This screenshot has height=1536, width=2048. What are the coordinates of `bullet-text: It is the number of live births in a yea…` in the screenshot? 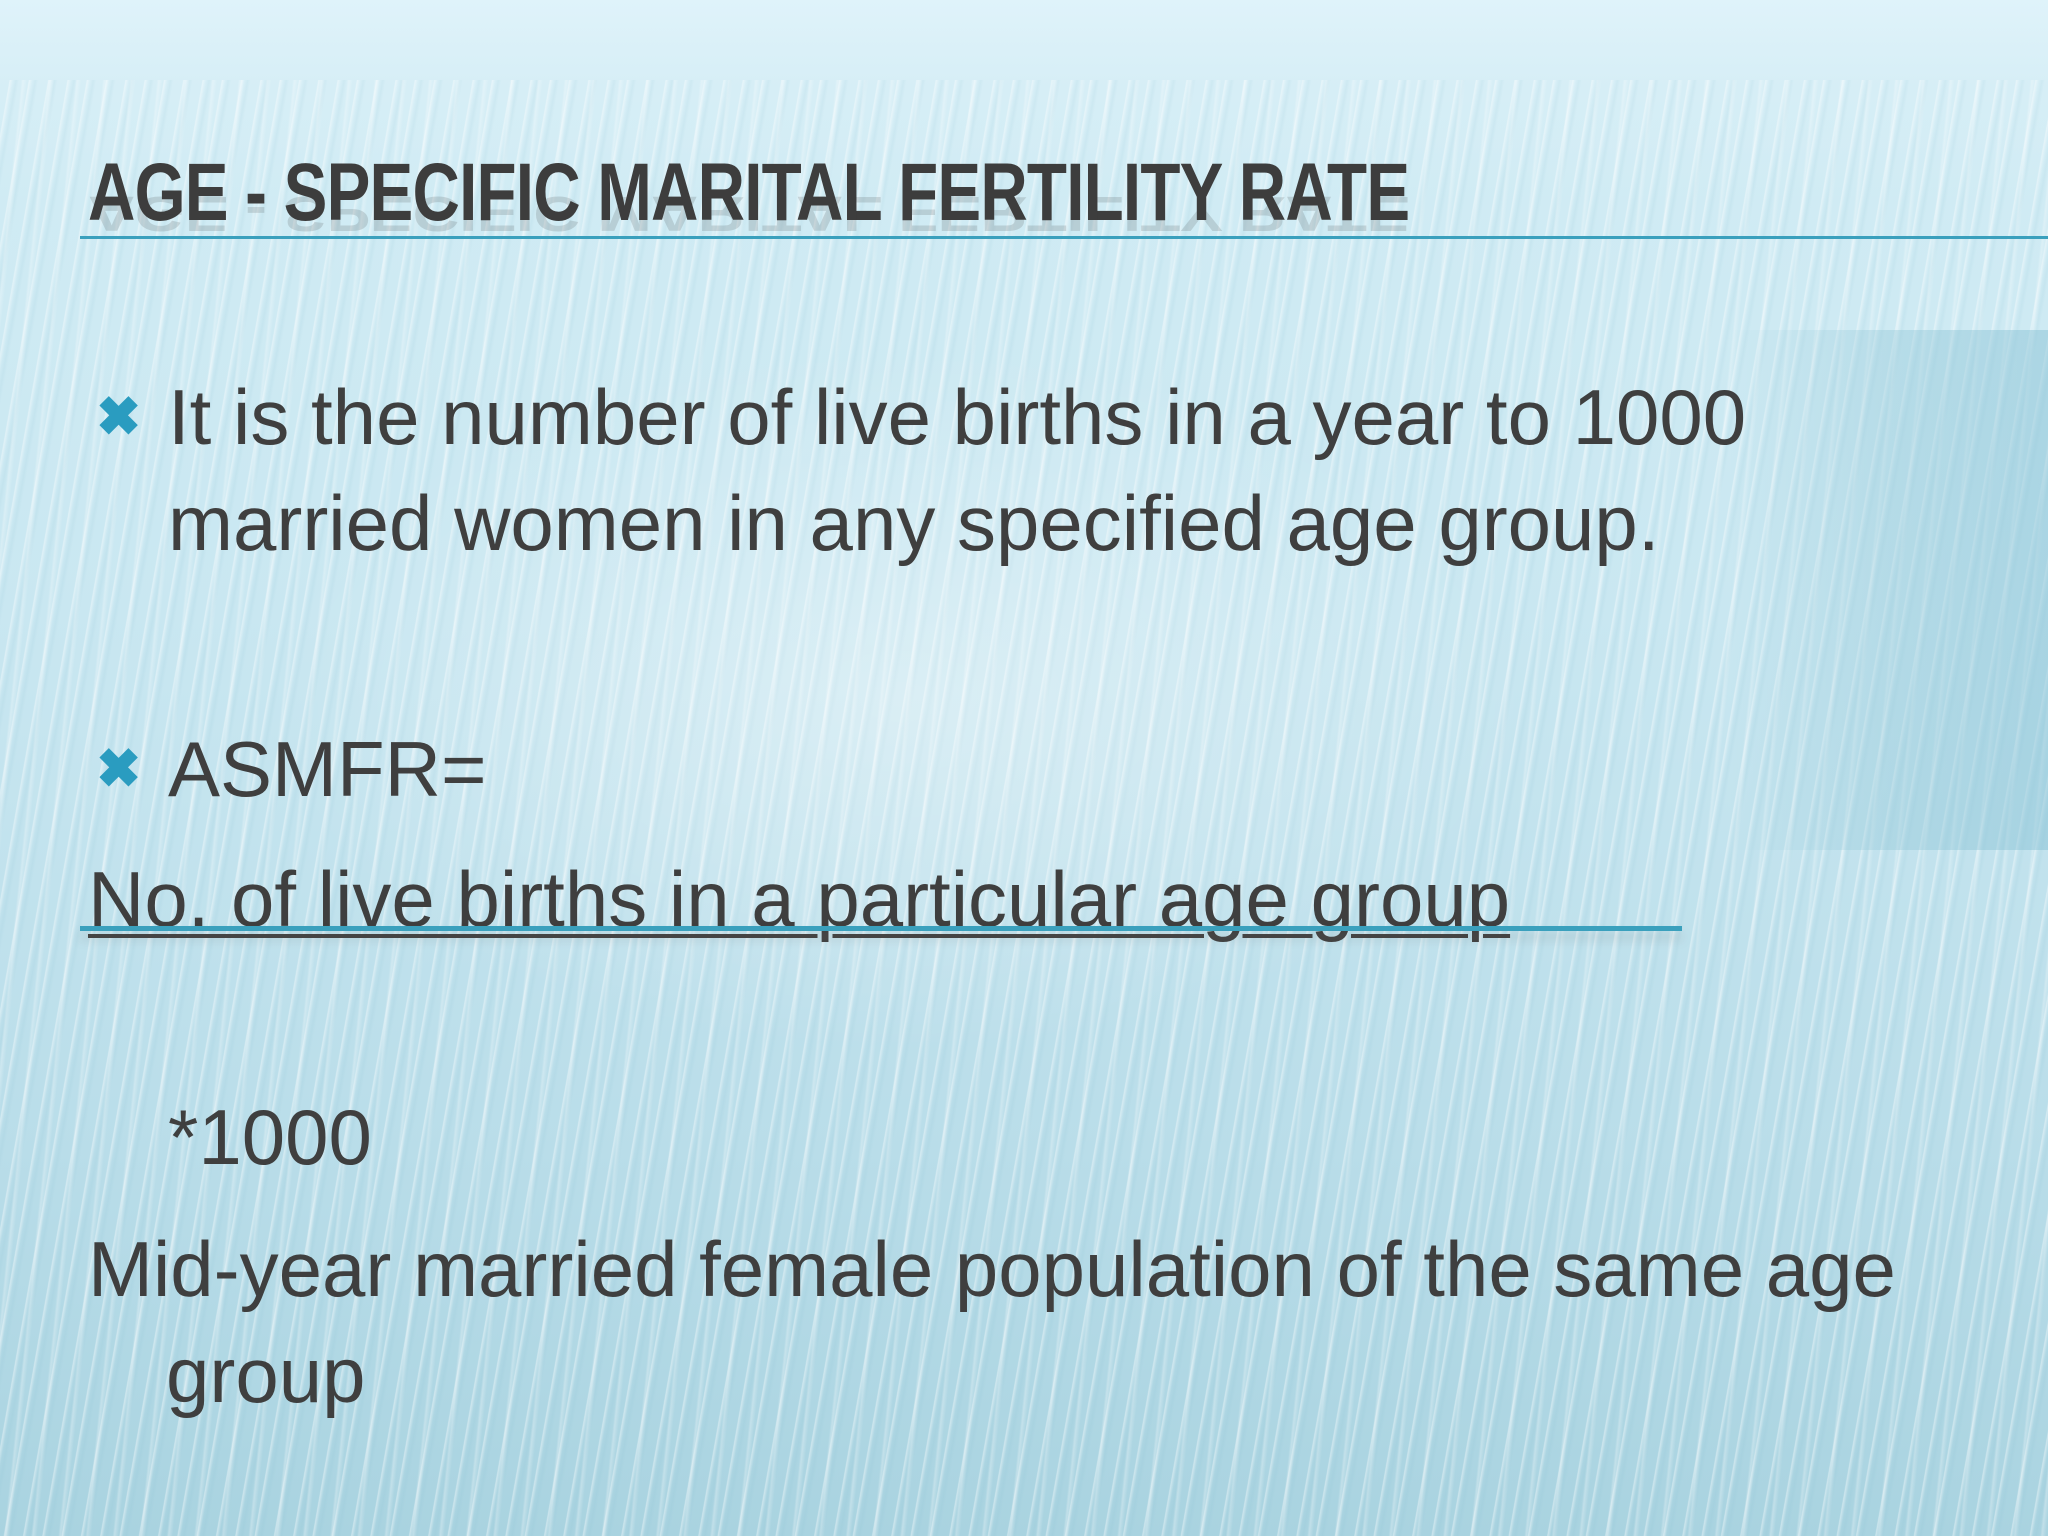 It's located at (957, 470).